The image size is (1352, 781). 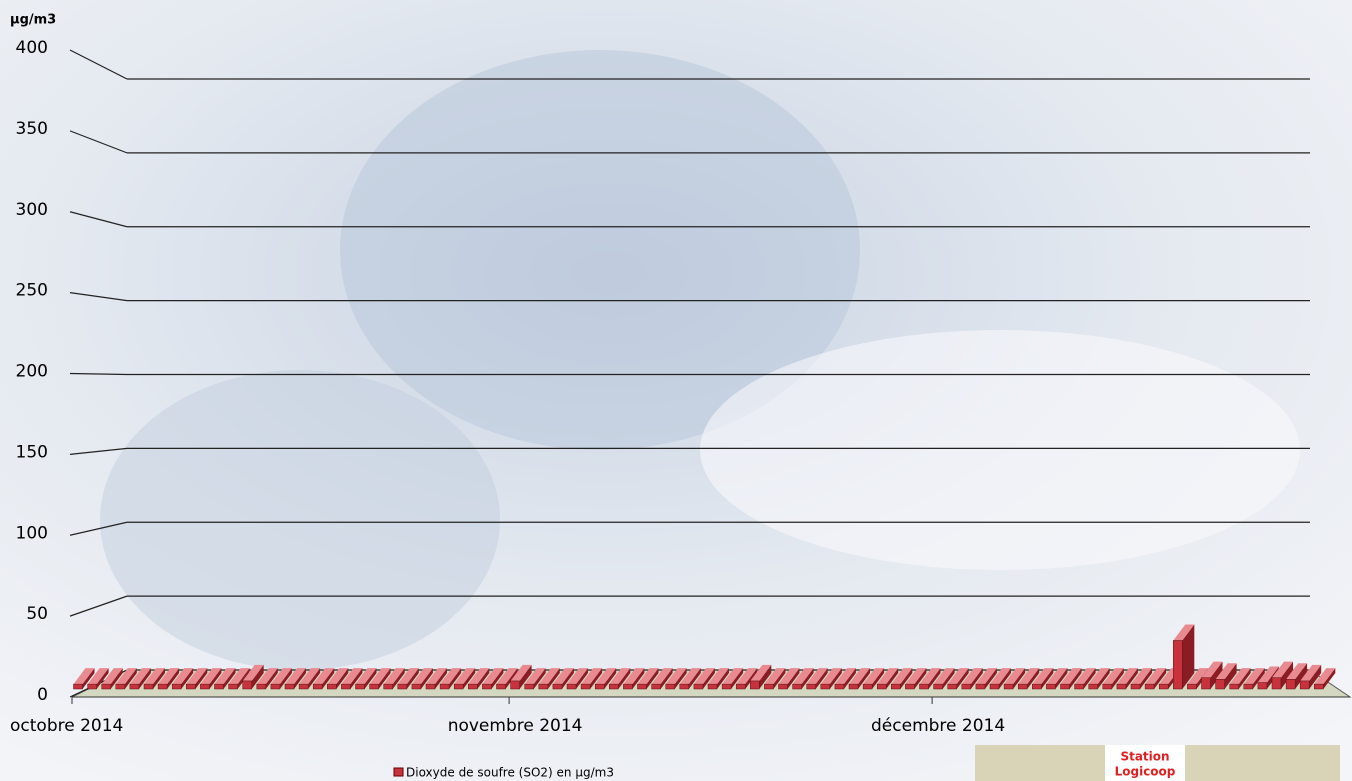 What do you see at coordinates (503, 773) in the screenshot?
I see `legend: Dioxyde de soufre (SO2) en µg/m3` at bounding box center [503, 773].